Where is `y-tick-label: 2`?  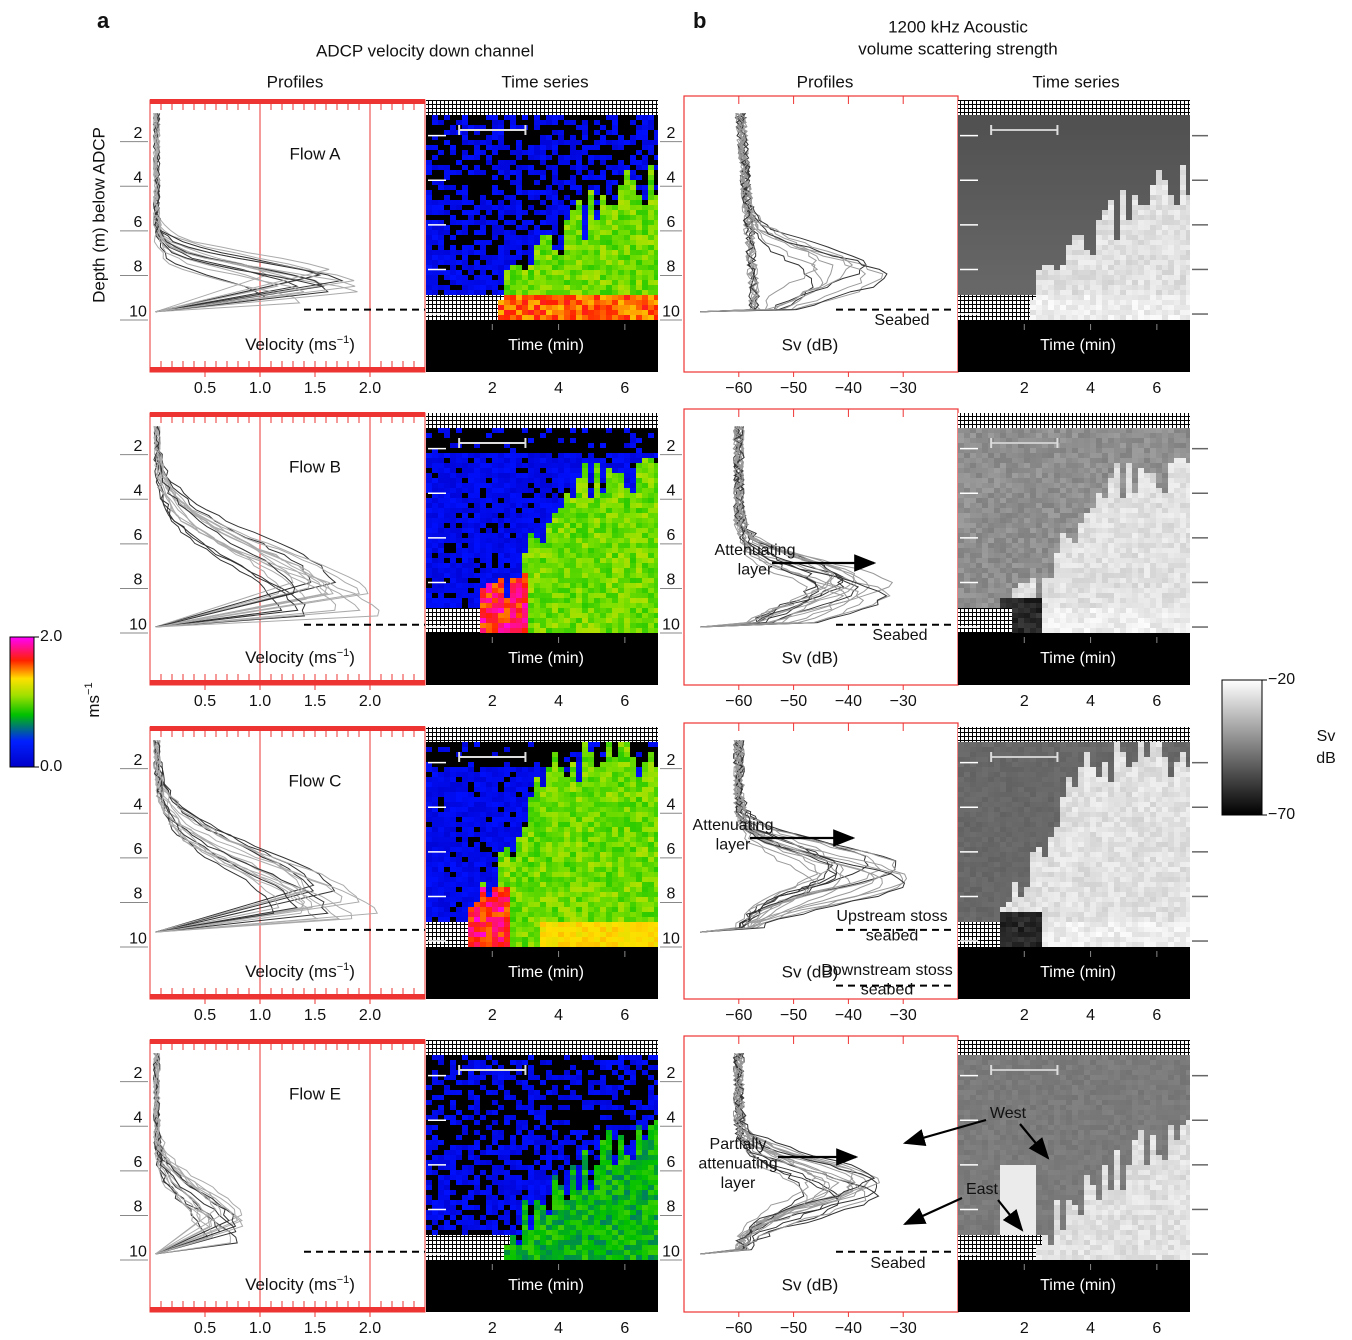 y-tick-label: 2 is located at coordinates (671, 133).